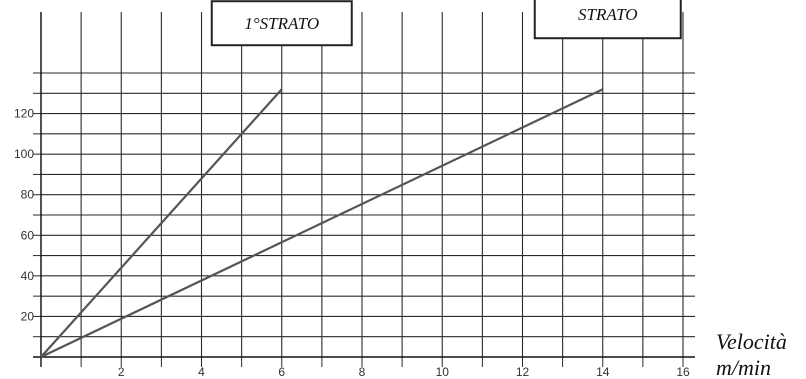 This screenshot has width=806, height=379. What do you see at coordinates (603, 372) in the screenshot?
I see `x-tick-label: 14` at bounding box center [603, 372].